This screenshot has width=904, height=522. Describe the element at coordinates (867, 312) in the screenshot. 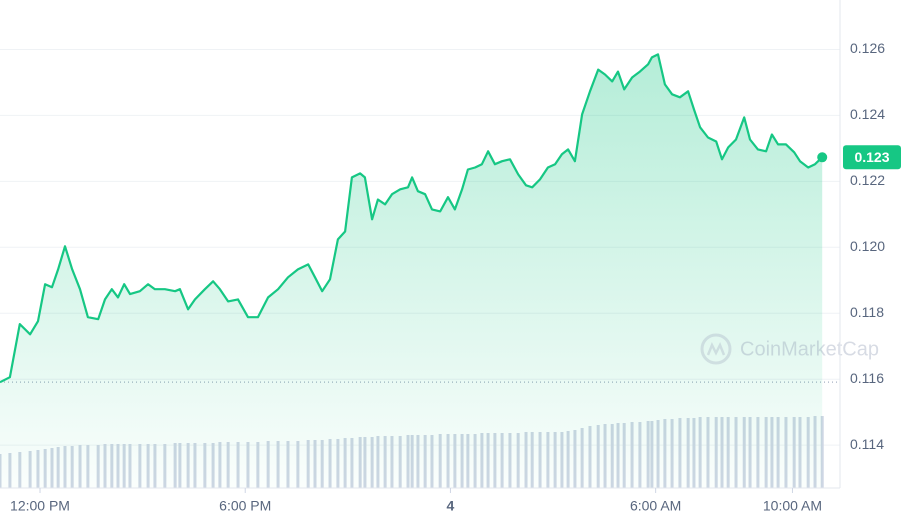

I see `y-tick-label: 0.118` at that location.